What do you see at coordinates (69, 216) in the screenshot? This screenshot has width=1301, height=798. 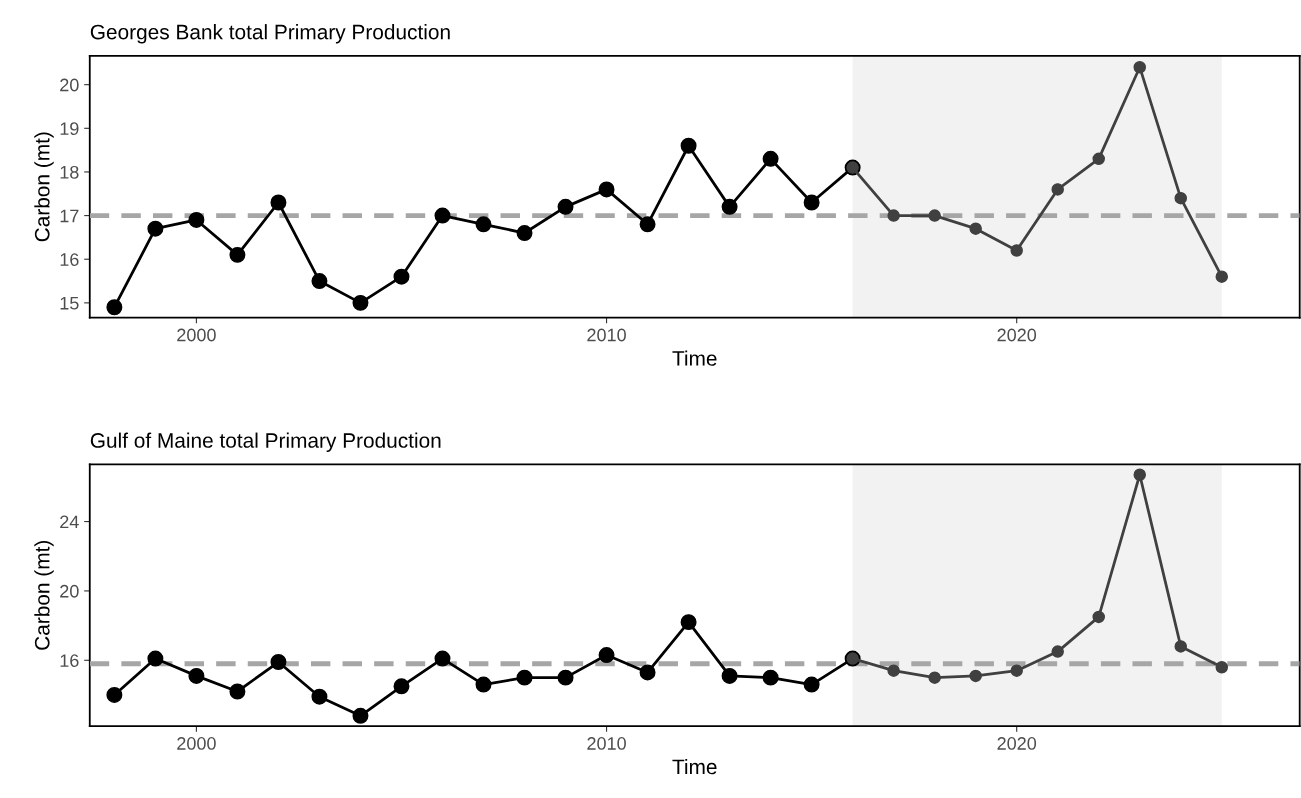 I see `y-tick-label: 17` at bounding box center [69, 216].